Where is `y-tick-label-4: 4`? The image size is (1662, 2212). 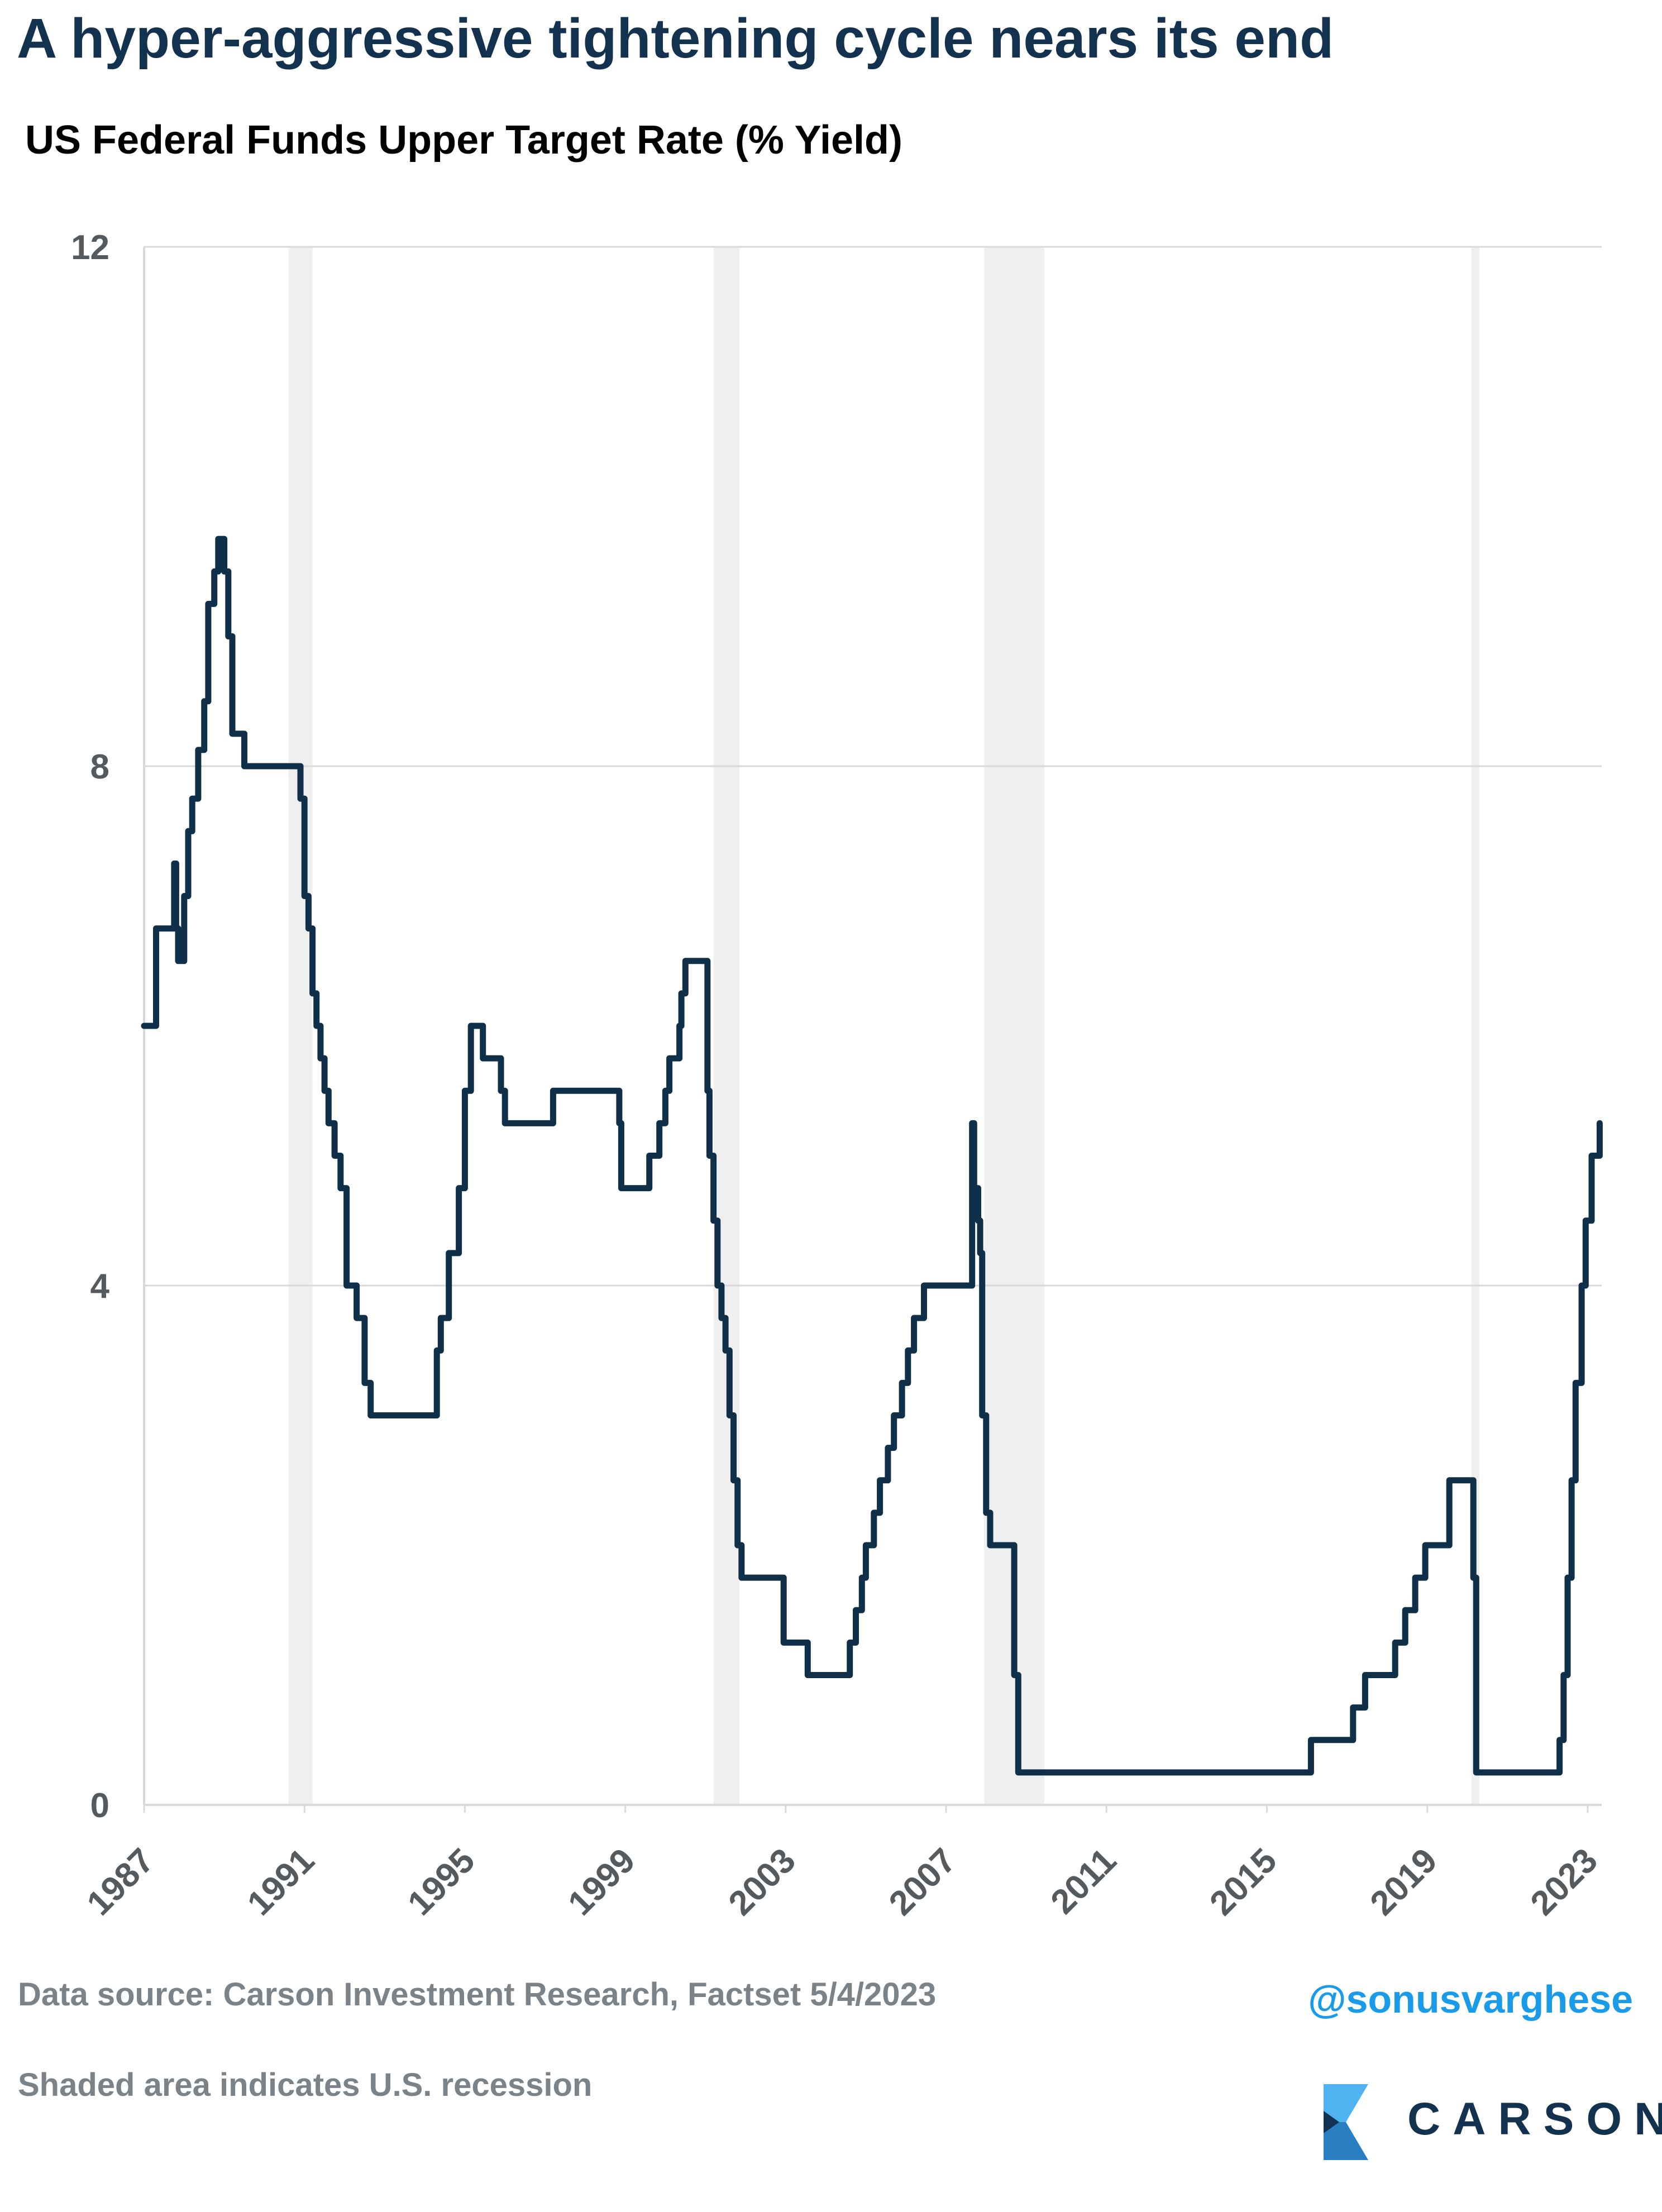
y-tick-label-4: 4 is located at coordinates (100, 1286).